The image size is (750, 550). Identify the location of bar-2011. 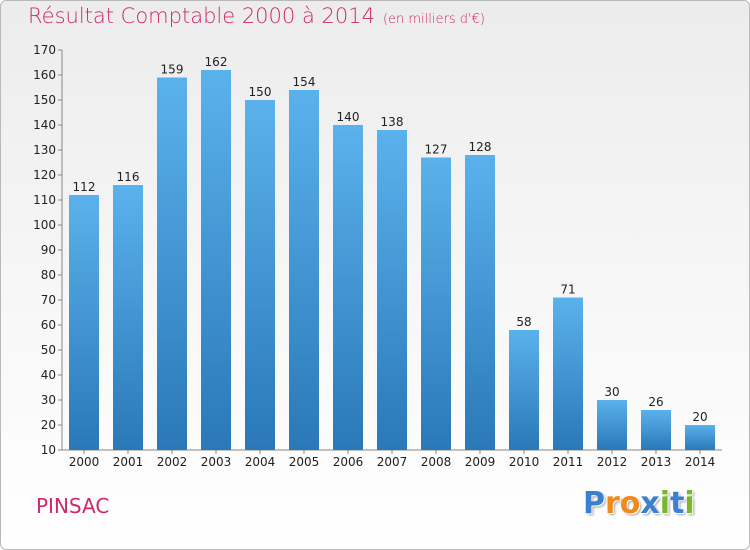
(568, 373).